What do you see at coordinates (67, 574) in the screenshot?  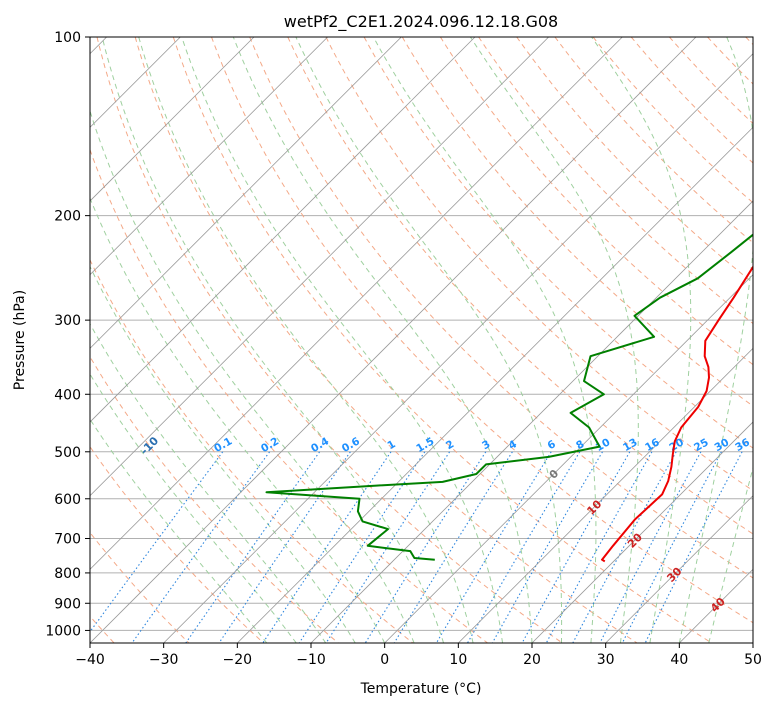 I see `y-tick-label: 800` at bounding box center [67, 574].